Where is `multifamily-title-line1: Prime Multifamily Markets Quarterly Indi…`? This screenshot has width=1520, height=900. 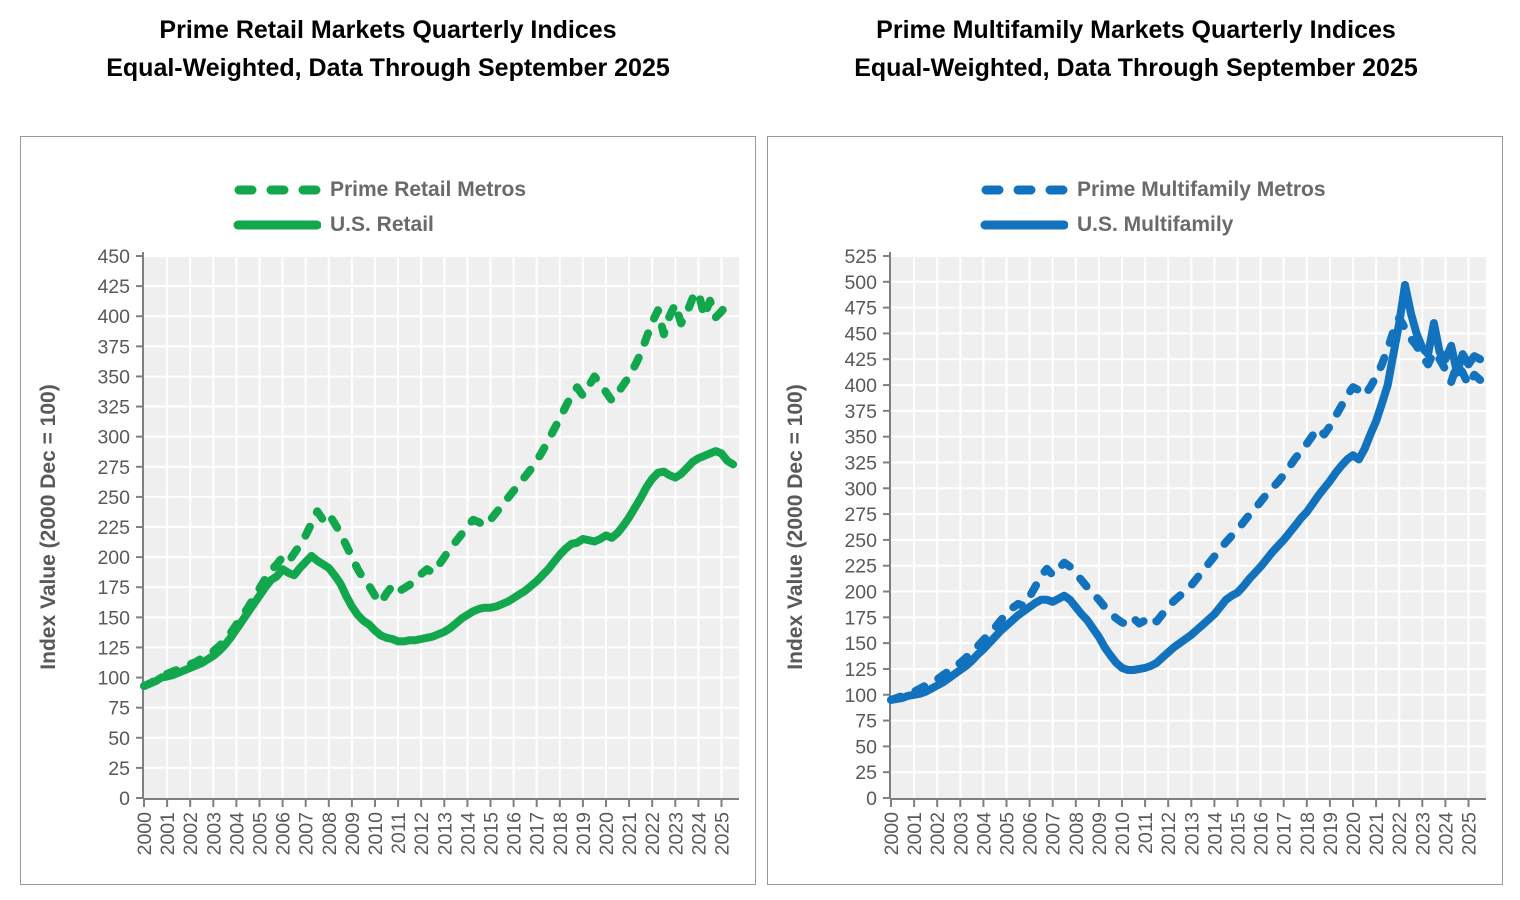 multifamily-title-line1: Prime Multifamily Markets Quarterly Indi… is located at coordinates (1136, 30).